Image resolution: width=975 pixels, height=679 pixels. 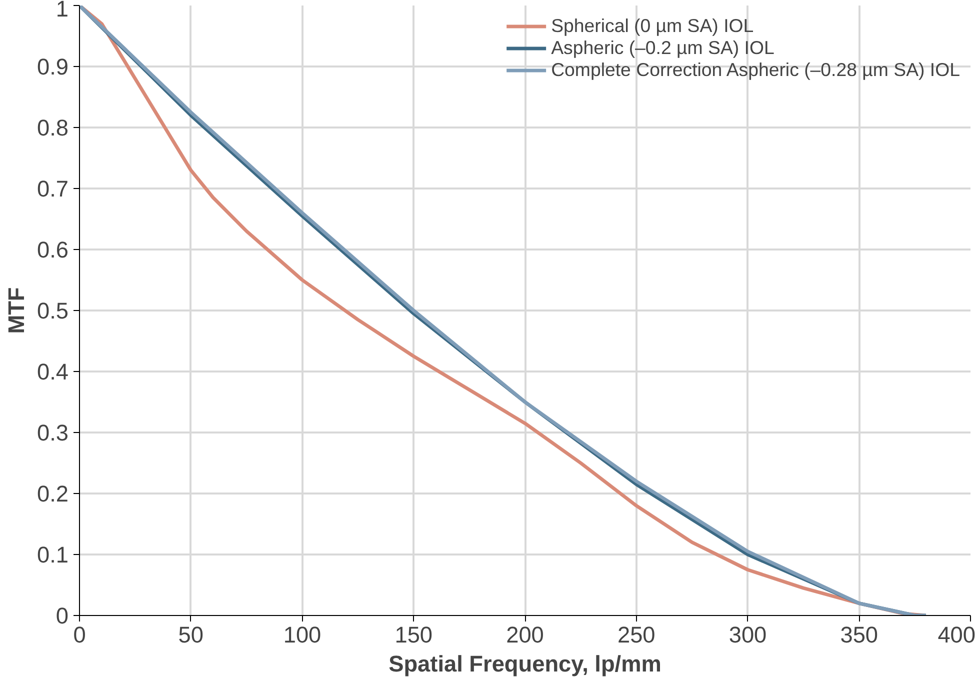 What do you see at coordinates (652, 26) in the screenshot?
I see `legend-label: Spherical (0 µm SA) IOL` at bounding box center [652, 26].